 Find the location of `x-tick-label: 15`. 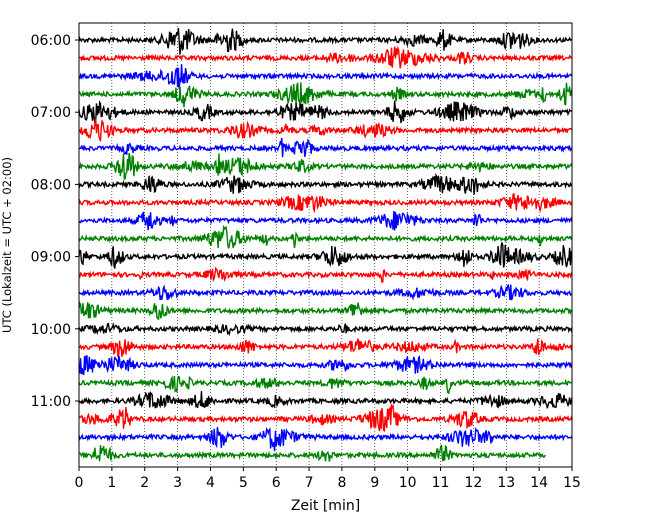

x-tick-label: 15 is located at coordinates (572, 483).